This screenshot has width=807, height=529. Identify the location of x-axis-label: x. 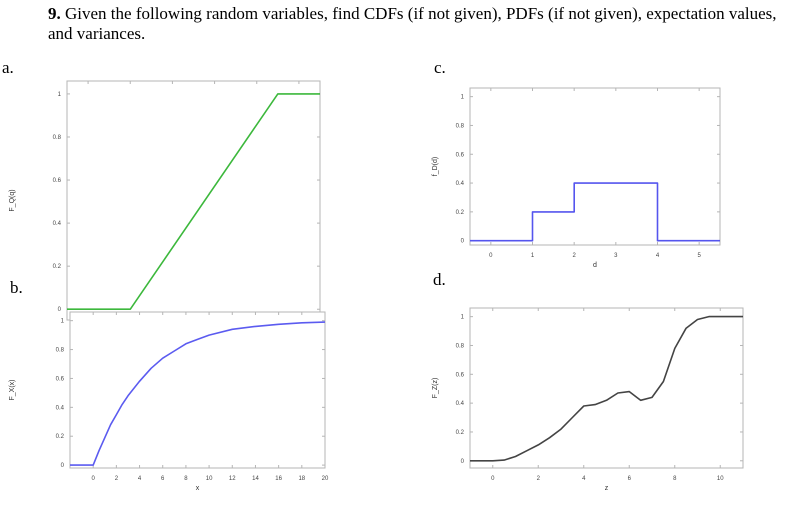
(198, 488).